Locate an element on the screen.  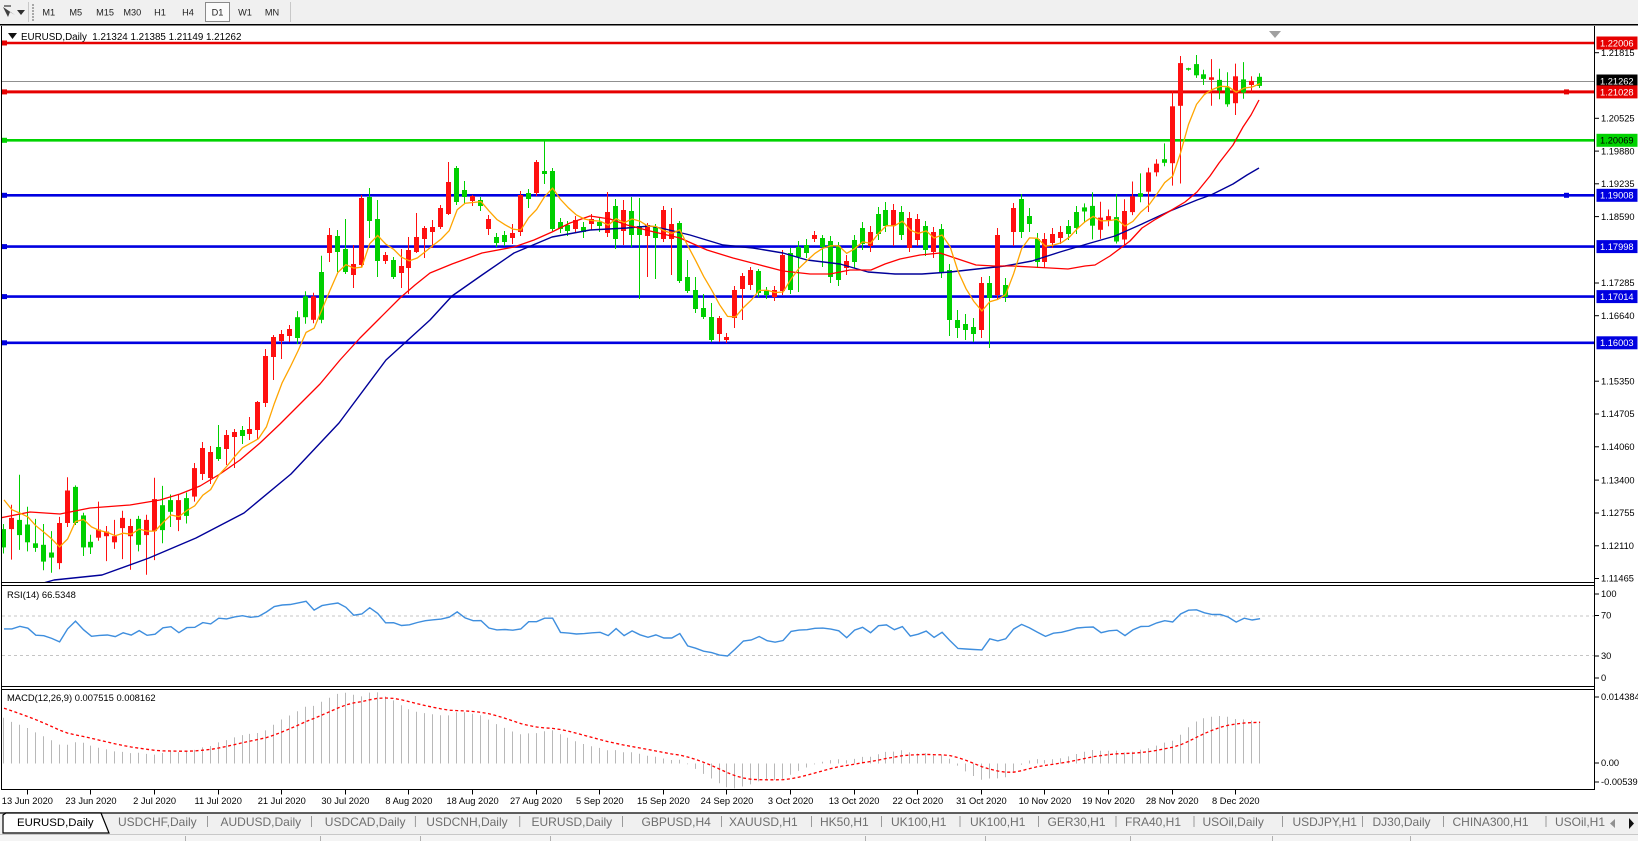
svg-text: 1.21028 is located at coordinates (1617, 92).